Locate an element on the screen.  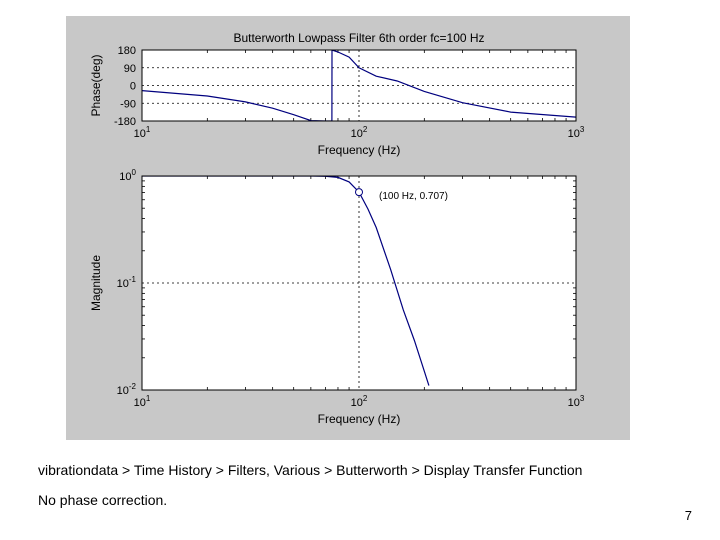
y-tick-label: 100 is located at coordinates (127, 175).